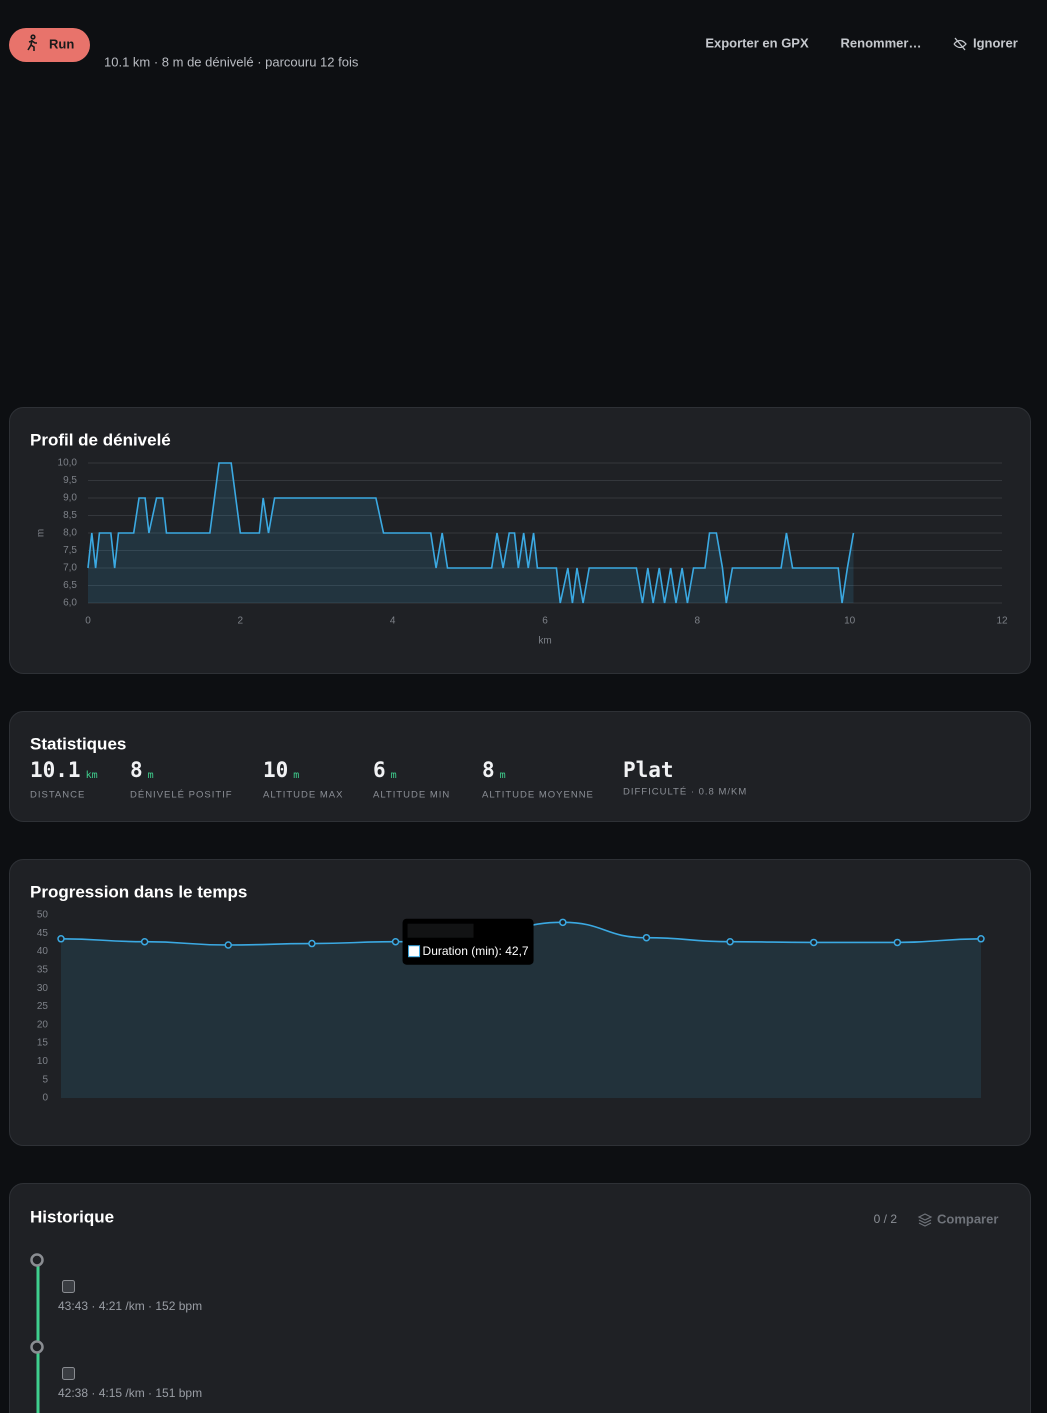 This screenshot has height=1413, width=1047. I want to click on activity-badge, so click(49, 45).